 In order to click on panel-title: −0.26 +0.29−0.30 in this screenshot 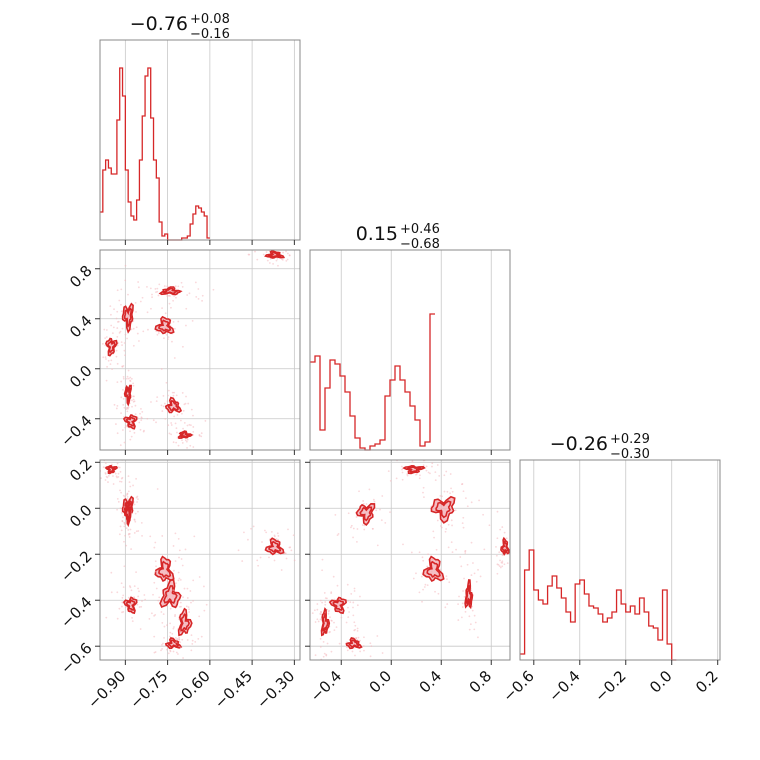, I will do `click(600, 447)`.